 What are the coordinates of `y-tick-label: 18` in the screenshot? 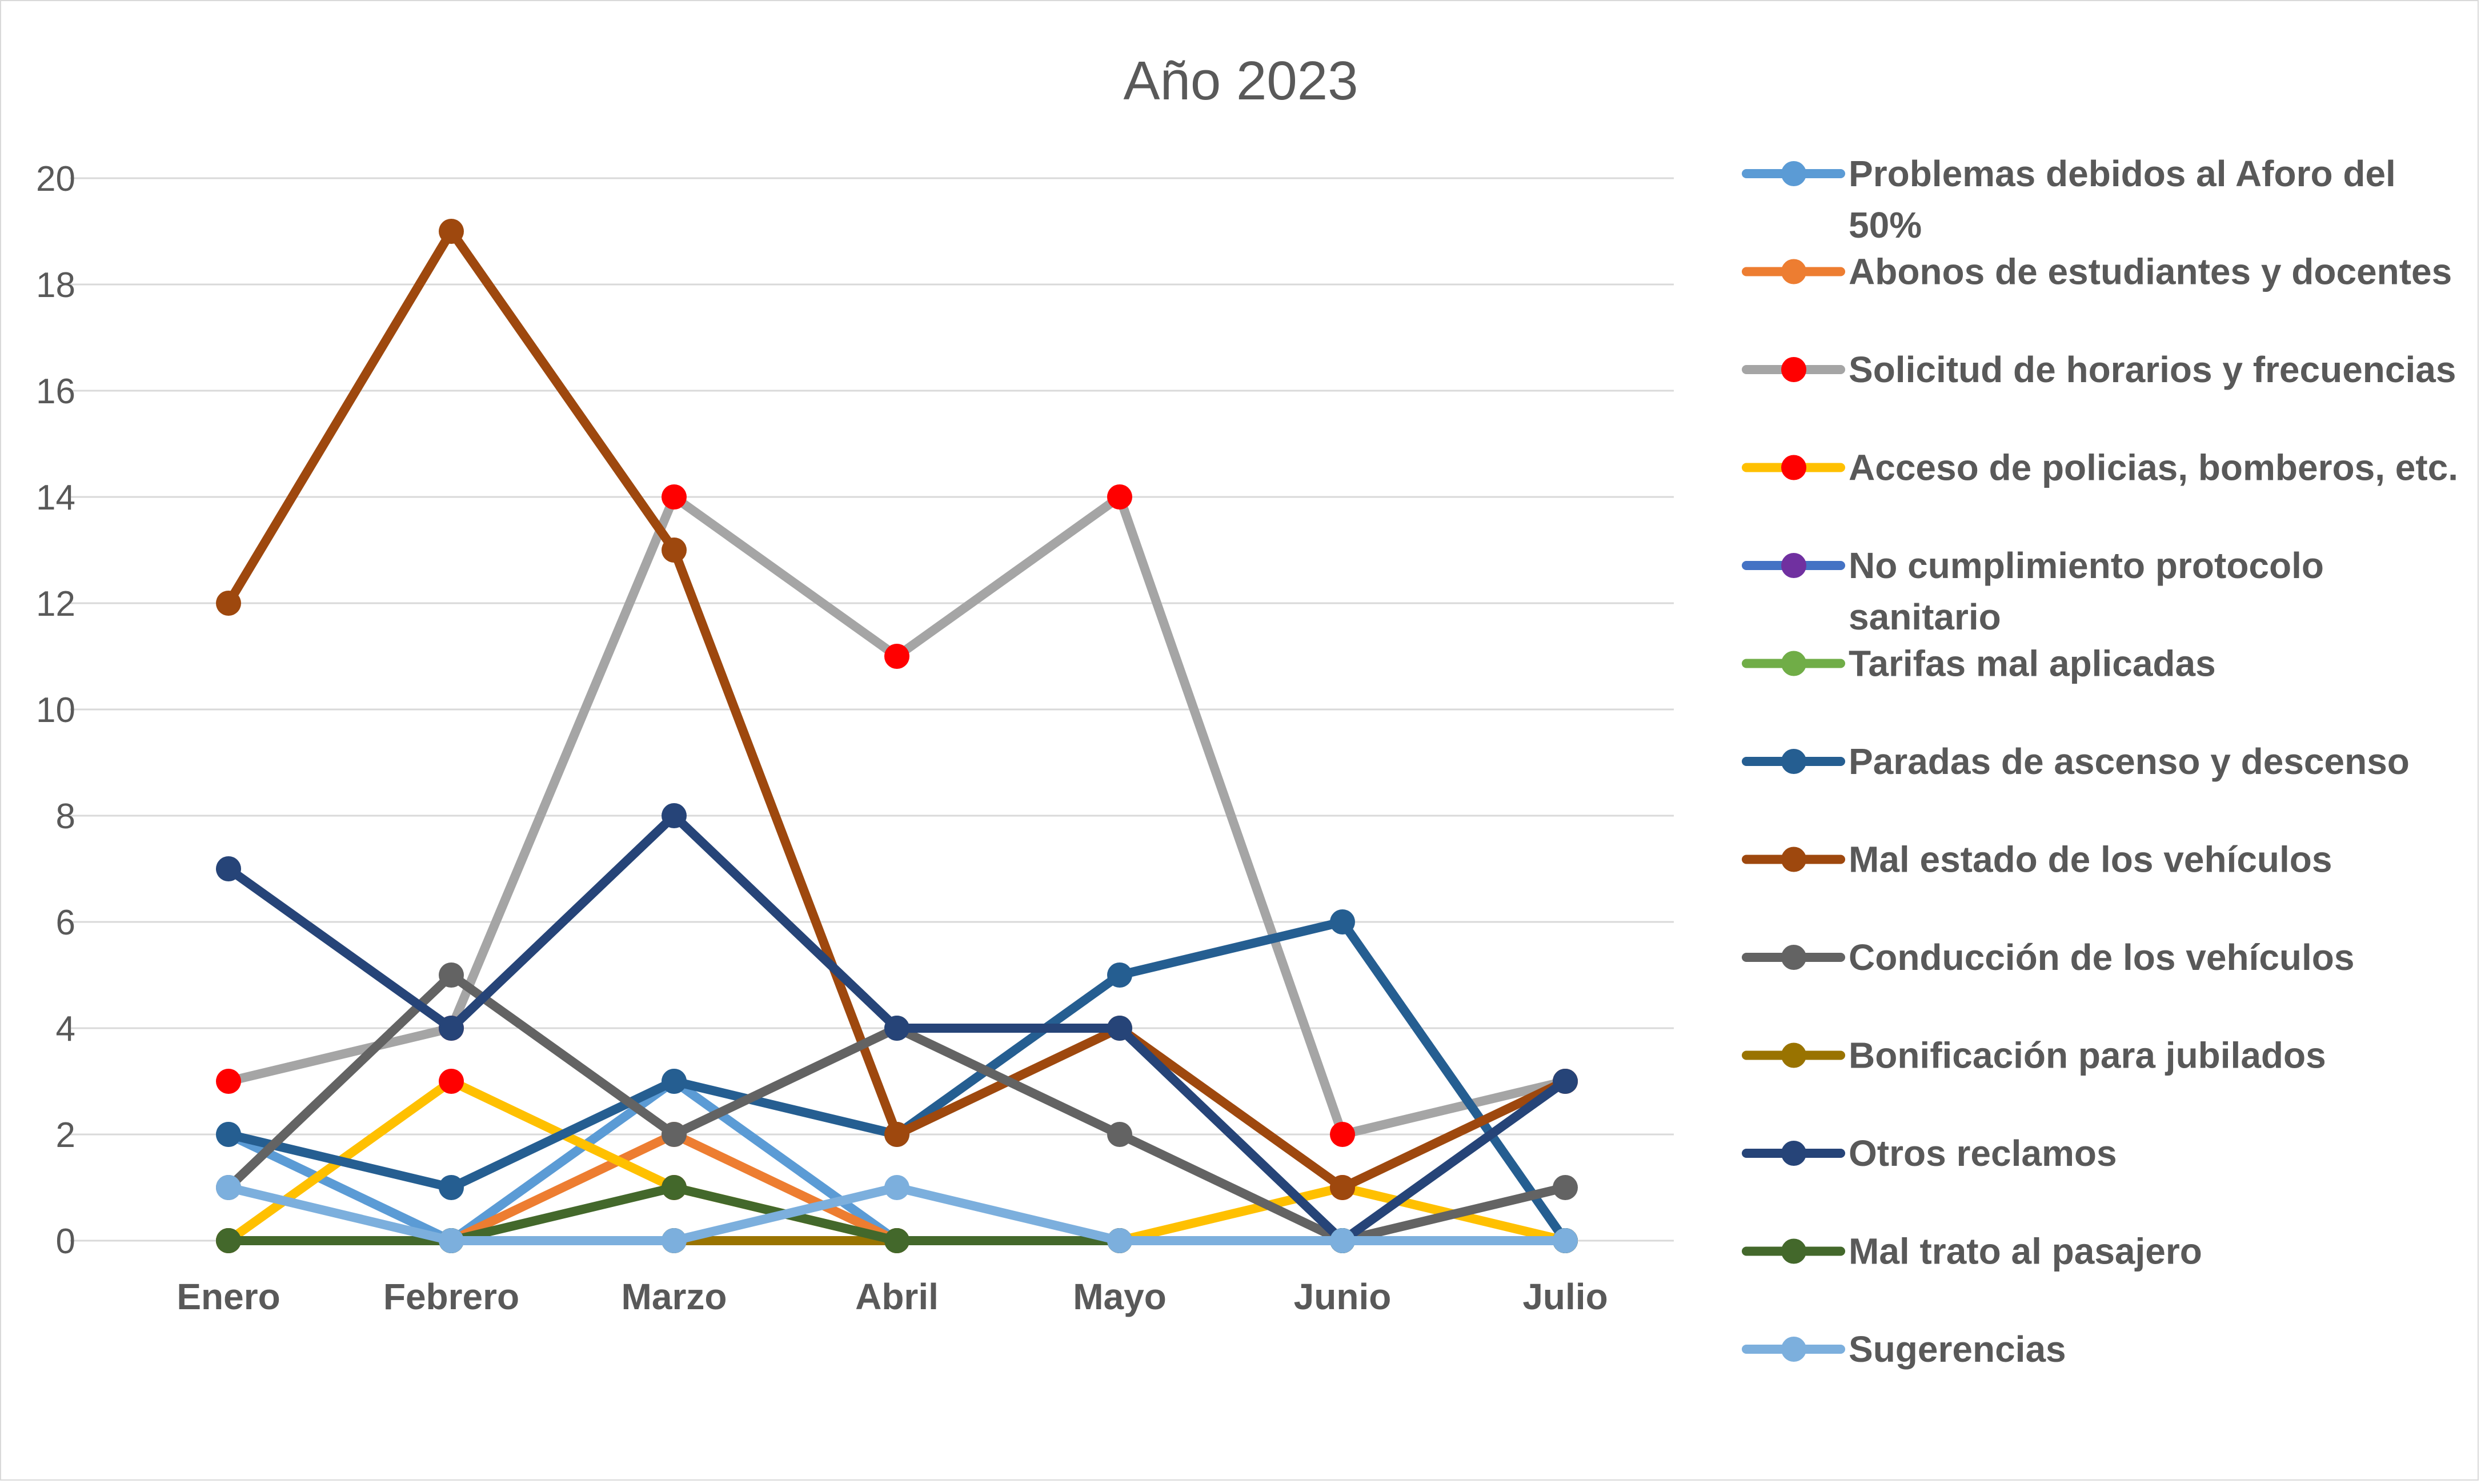 It's located at (55, 285).